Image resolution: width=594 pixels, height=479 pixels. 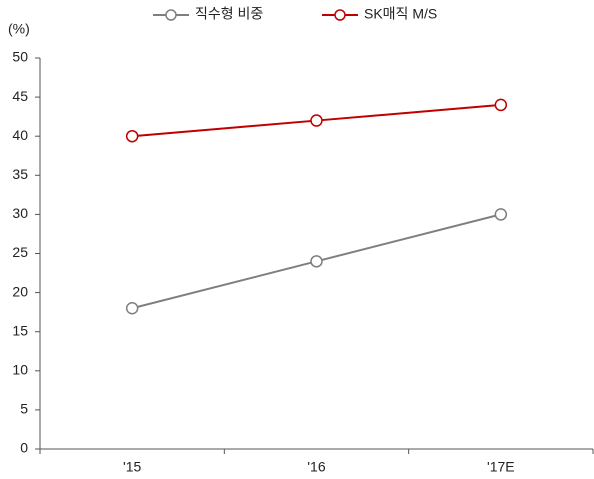 I want to click on legend-item: 직수형 비중, so click(x=208, y=14).